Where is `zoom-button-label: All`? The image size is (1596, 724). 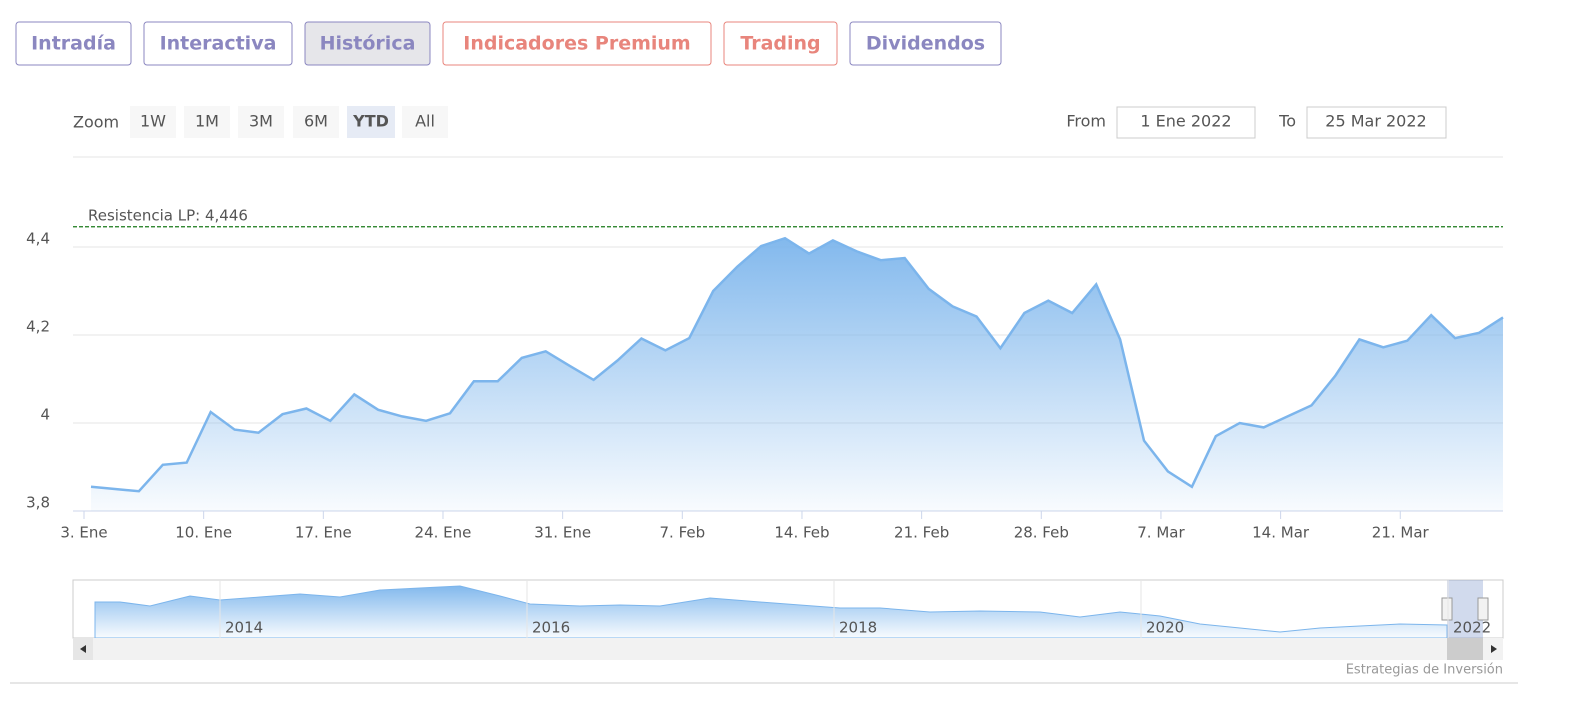
zoom-button-label: All is located at coordinates (425, 121).